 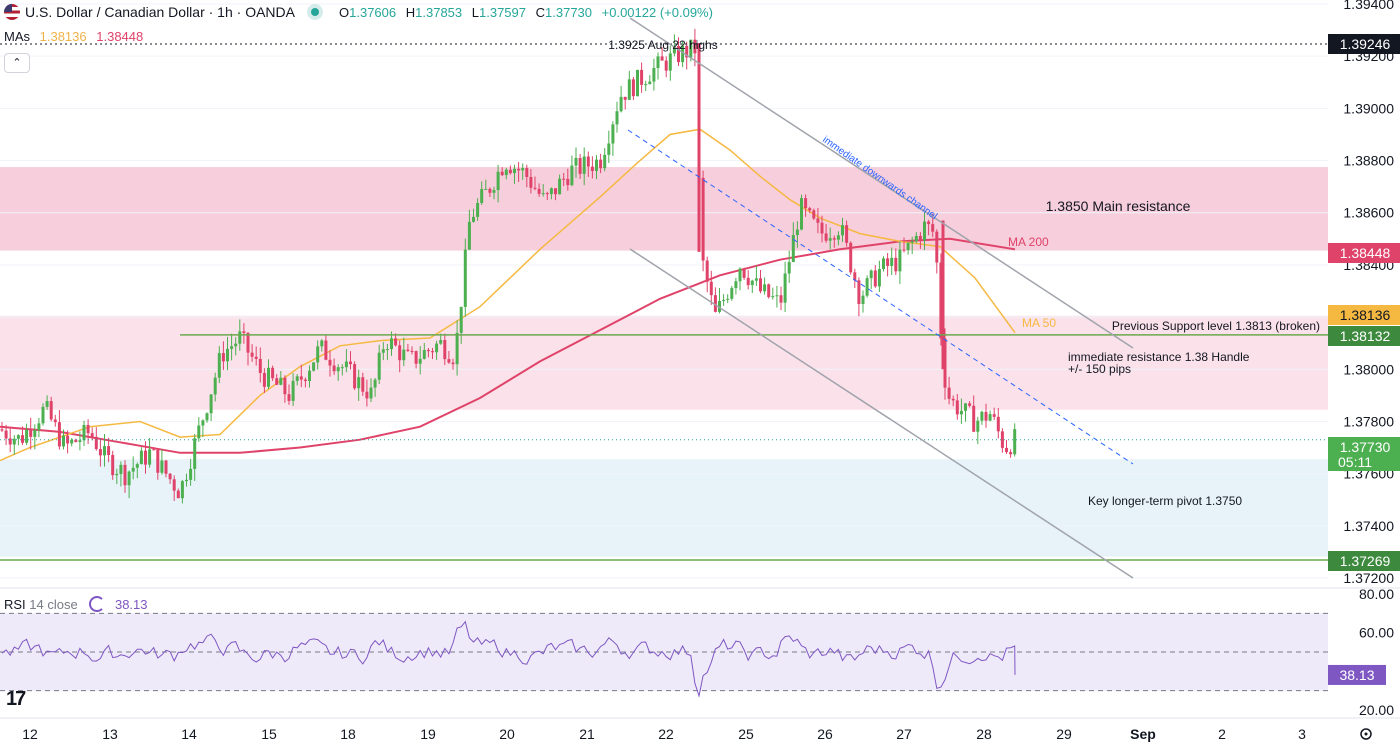 I want to click on rsi-value: 38.13, so click(x=131, y=604).